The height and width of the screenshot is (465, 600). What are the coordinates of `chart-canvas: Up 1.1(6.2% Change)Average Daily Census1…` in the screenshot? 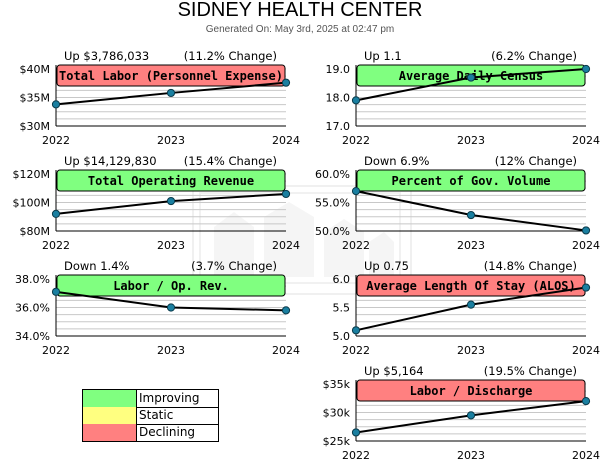 It's located at (463, 98).